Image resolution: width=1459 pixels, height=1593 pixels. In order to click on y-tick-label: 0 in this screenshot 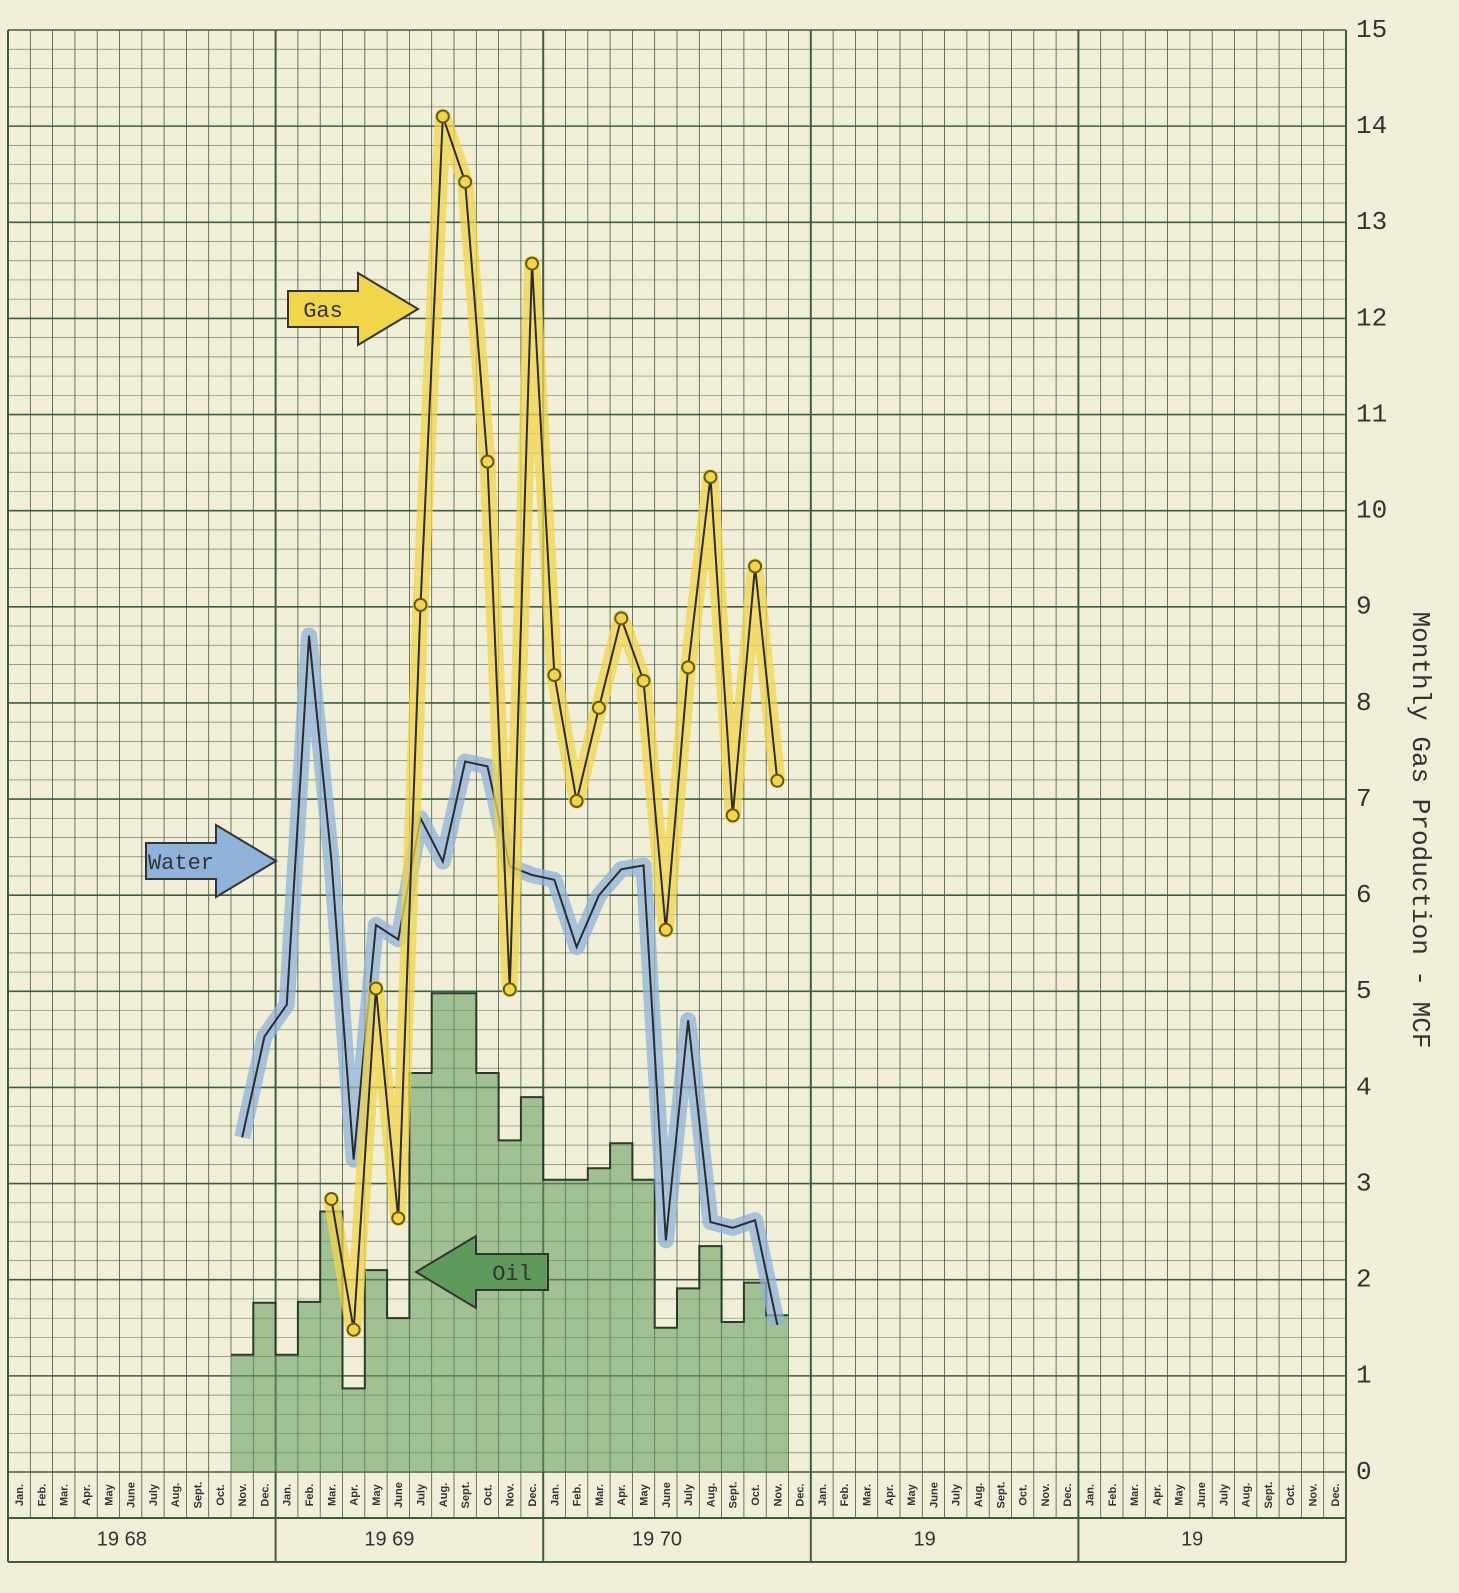, I will do `click(1364, 1472)`.